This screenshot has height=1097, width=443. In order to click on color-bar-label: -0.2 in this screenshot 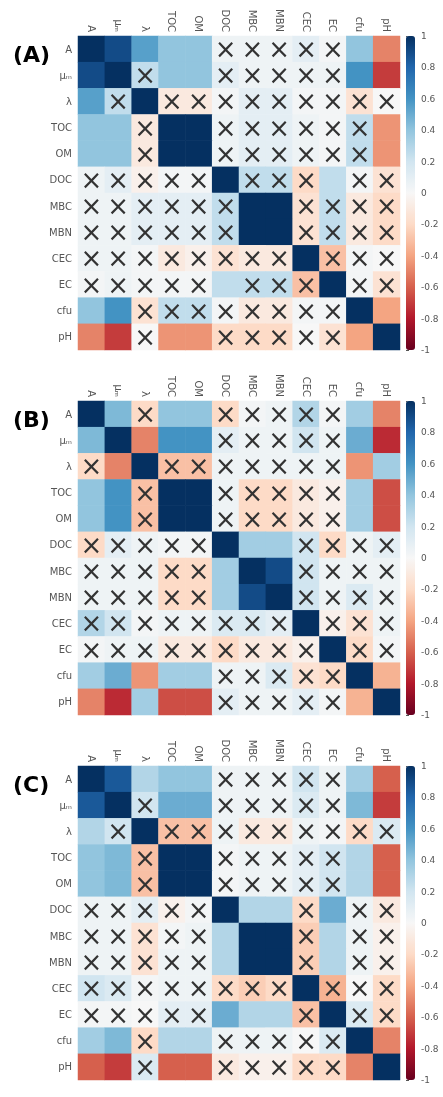, I will do `click(430, 224)`.